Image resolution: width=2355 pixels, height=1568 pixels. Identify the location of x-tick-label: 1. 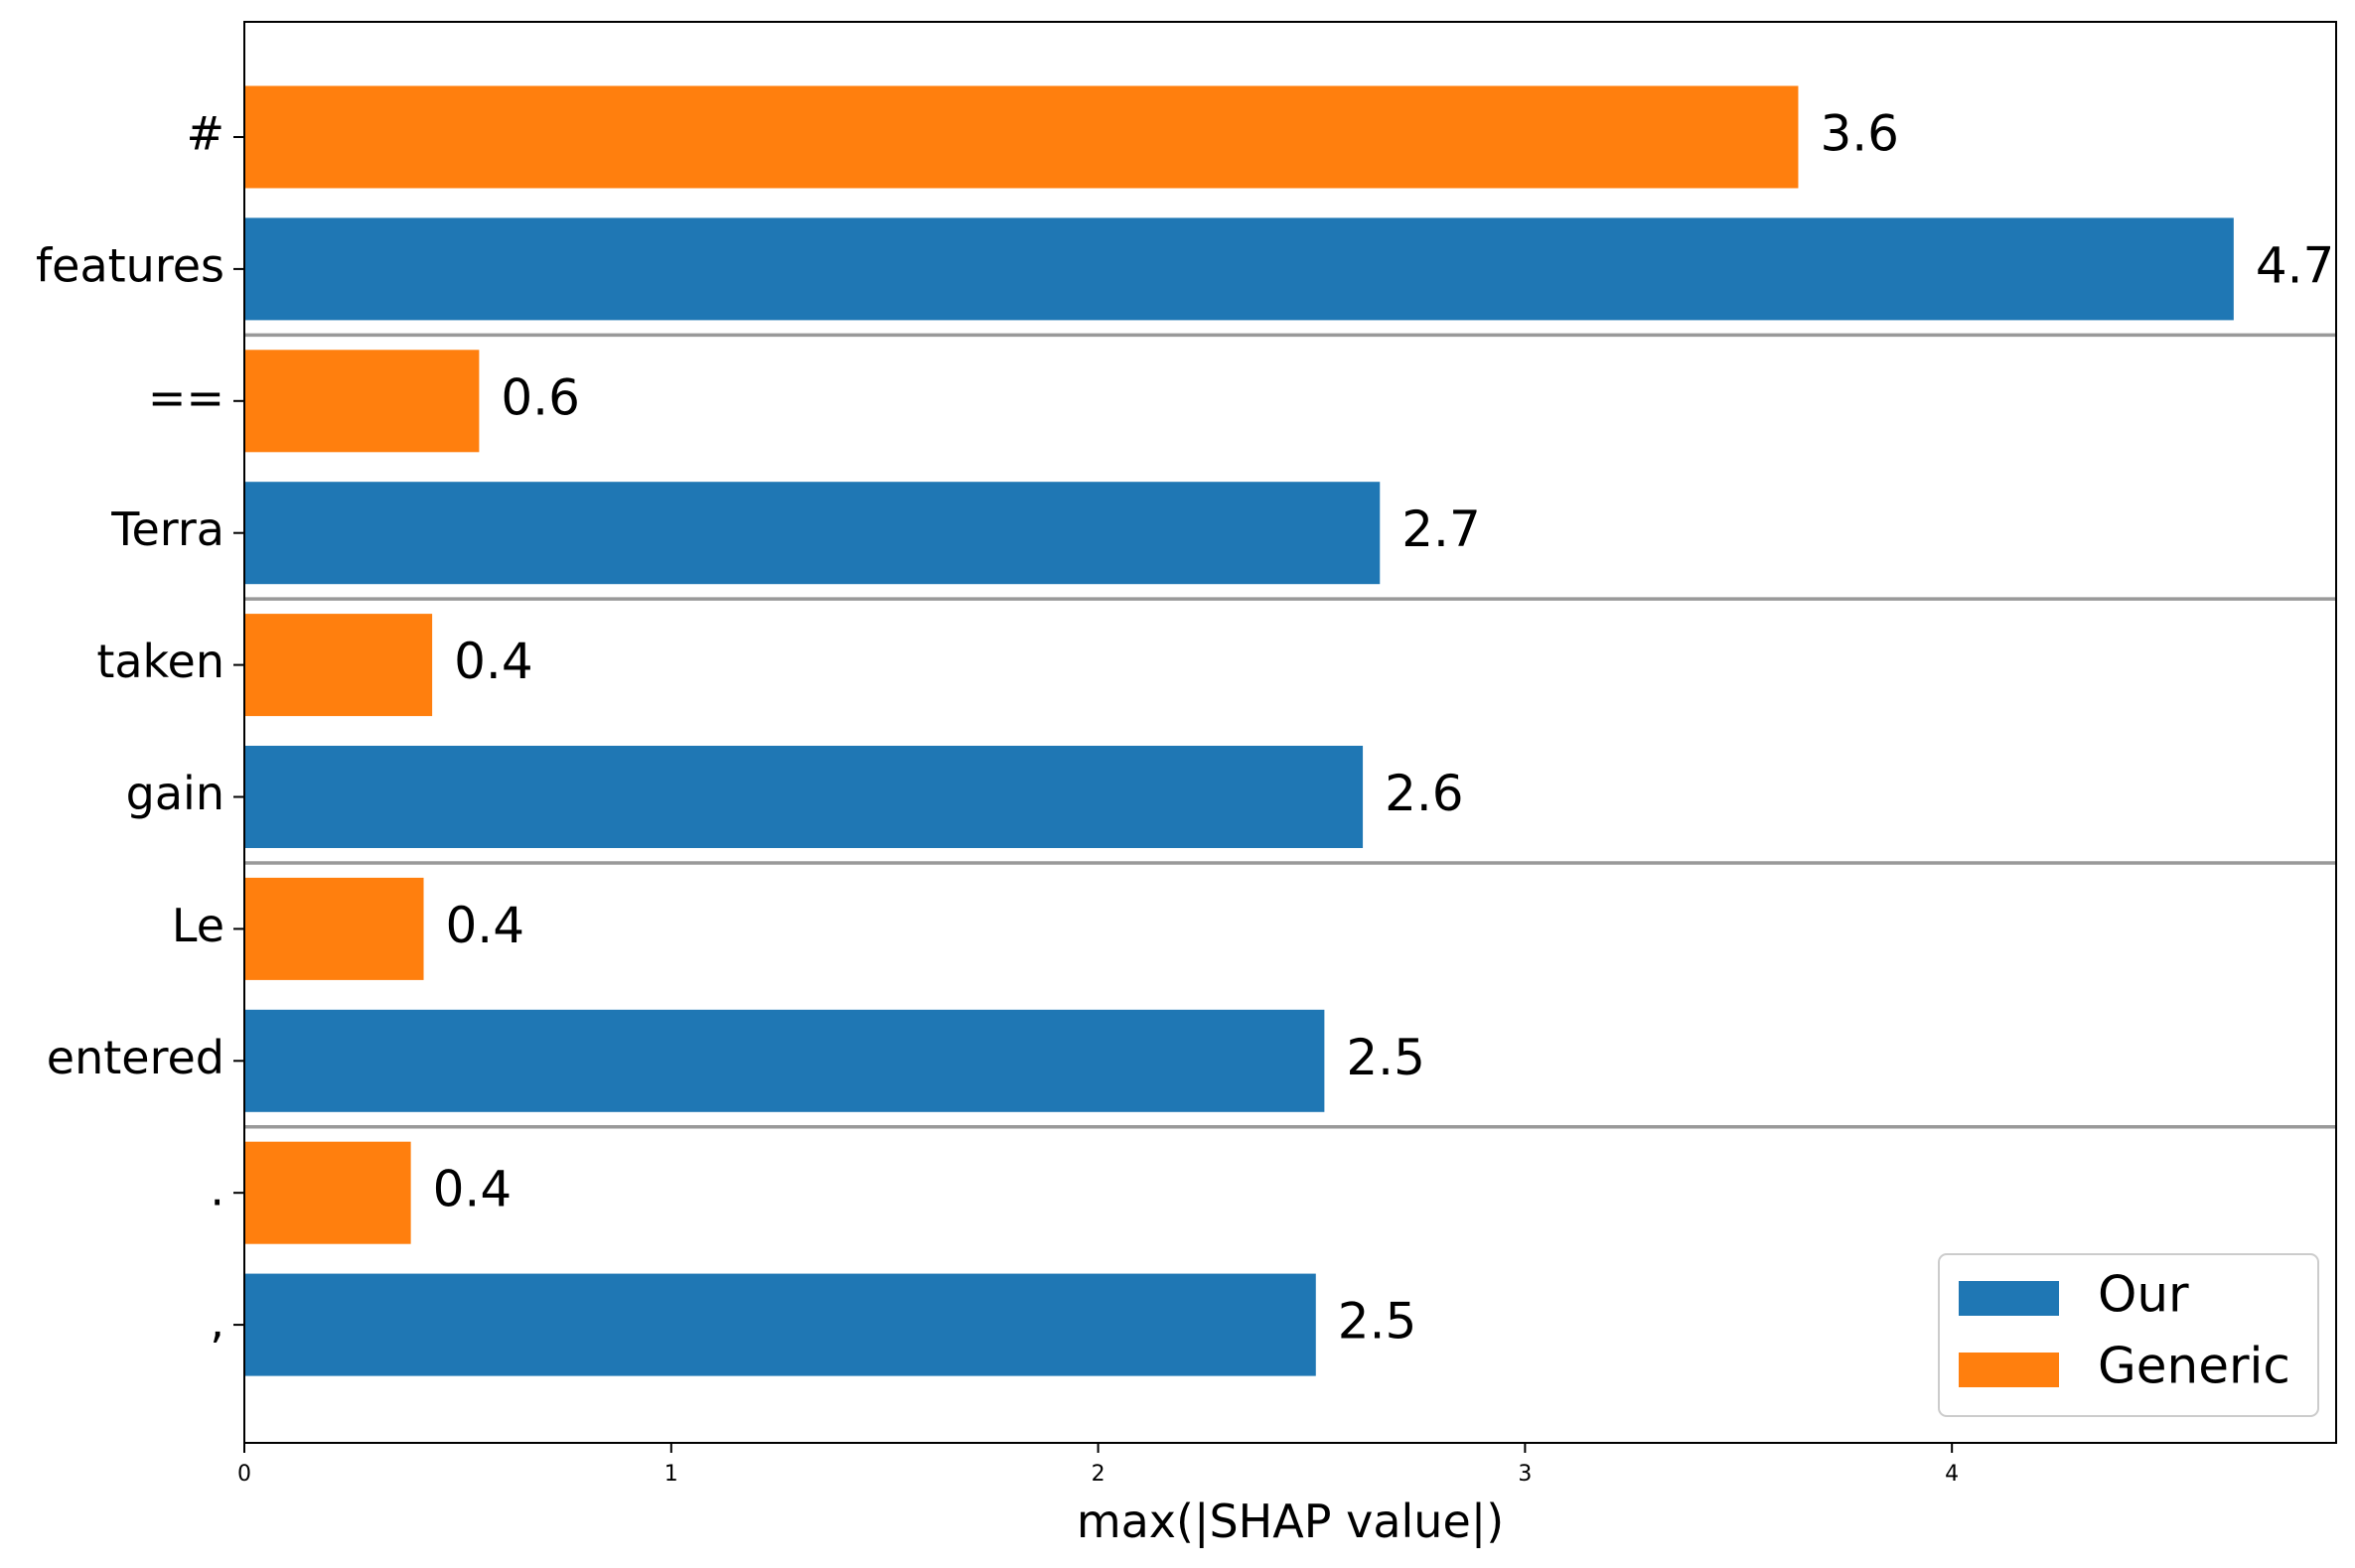
(671, 1474).